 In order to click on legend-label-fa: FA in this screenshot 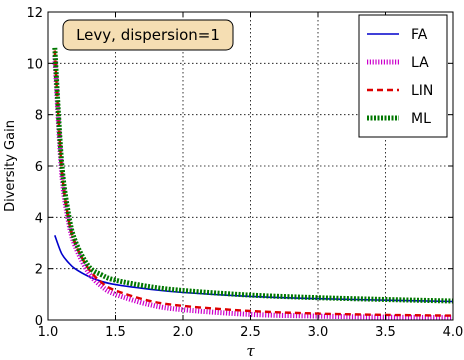, I will do `click(419, 35)`.